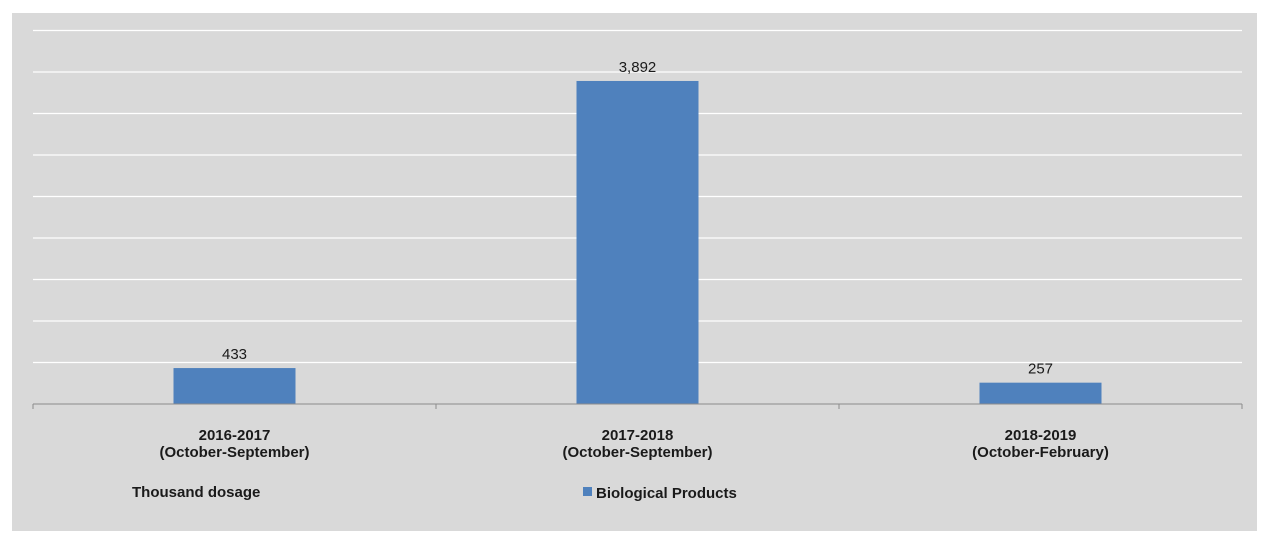  I want to click on data-label: 257, so click(1040, 369).